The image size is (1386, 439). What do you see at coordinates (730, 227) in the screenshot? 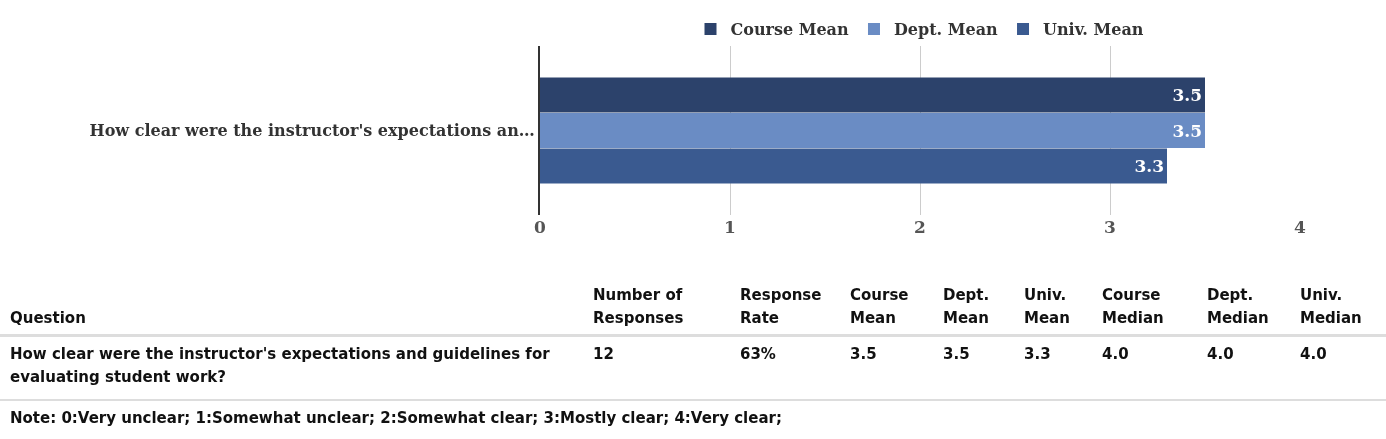
I see `x-tick-label: 1` at bounding box center [730, 227].